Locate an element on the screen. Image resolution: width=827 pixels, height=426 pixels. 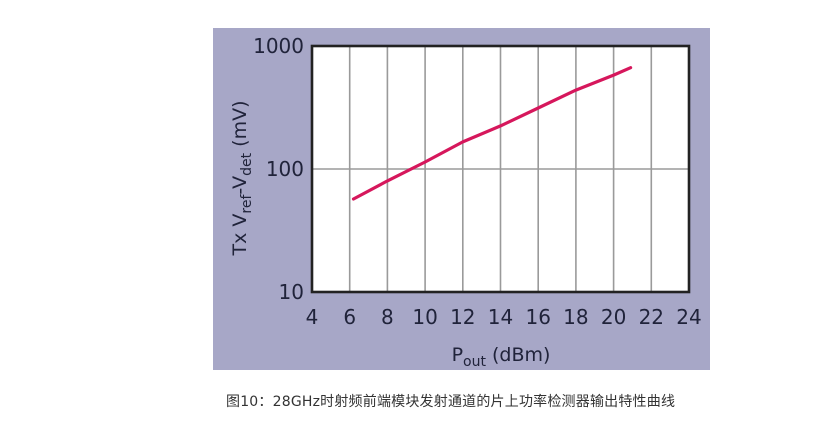
x-axis-ticks: 4 6 8 10 12 14 16 18 20 22 24 is located at coordinates (504, 317).